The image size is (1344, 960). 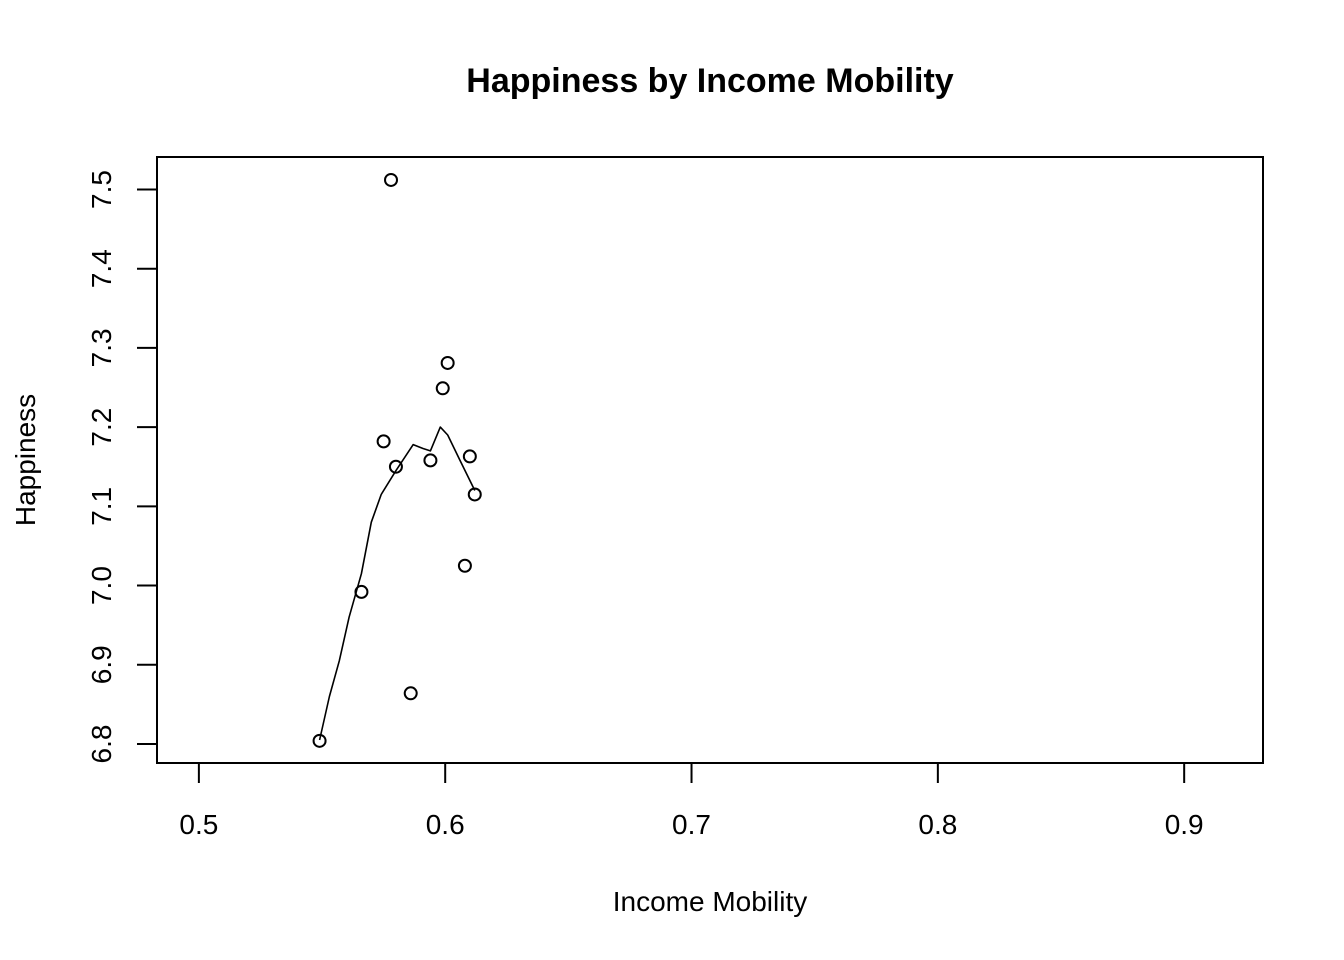 What do you see at coordinates (101, 744) in the screenshot?
I see `y-tick-label: 6.8` at bounding box center [101, 744].